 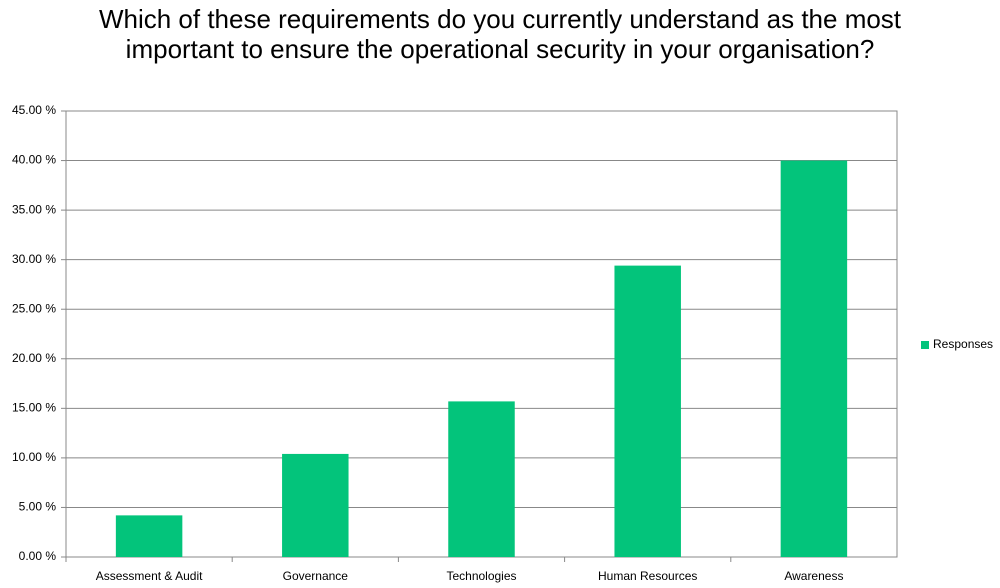 What do you see at coordinates (149, 576) in the screenshot?
I see `x-tick-label: Assessment & Audit` at bounding box center [149, 576].